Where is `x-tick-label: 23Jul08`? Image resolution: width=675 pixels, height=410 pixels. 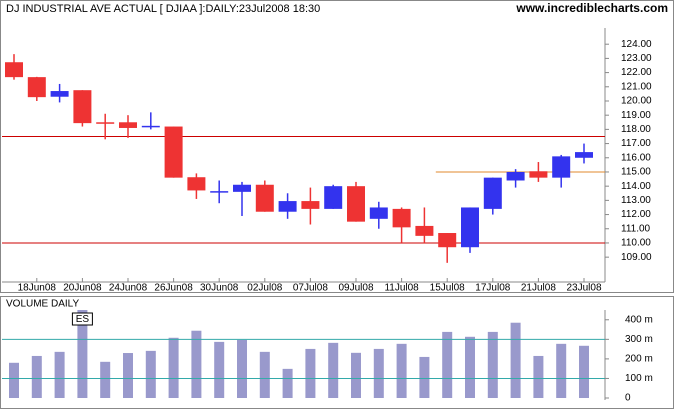
x-tick-label: 23Jul08 is located at coordinates (583, 288).